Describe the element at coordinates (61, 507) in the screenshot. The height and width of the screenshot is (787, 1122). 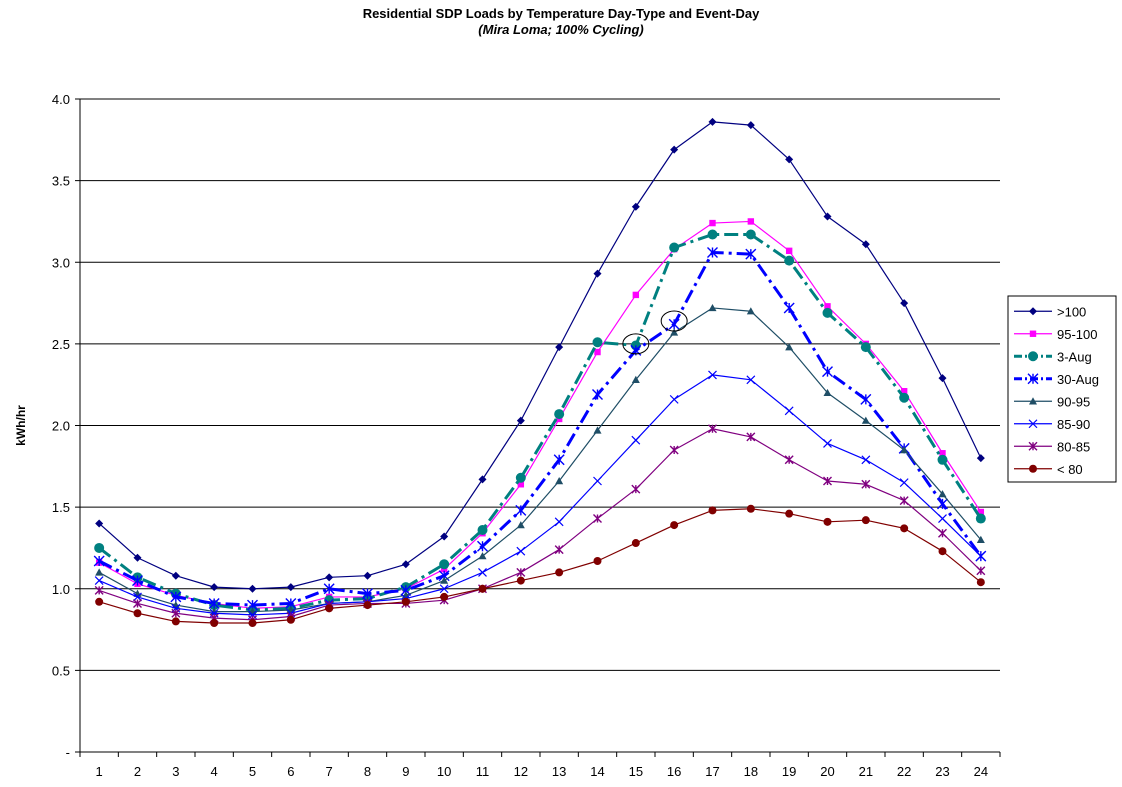
I see `y-tick-label: 1.5` at that location.